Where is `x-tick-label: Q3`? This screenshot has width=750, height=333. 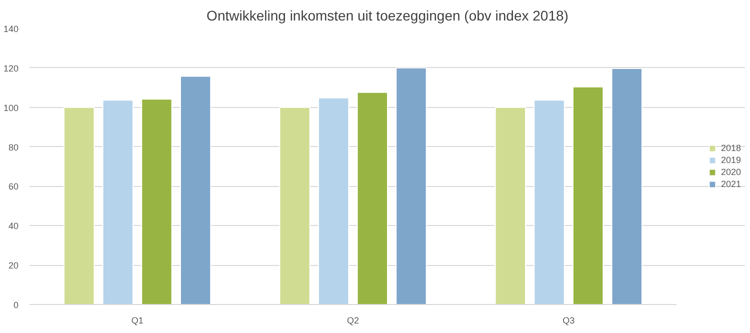 x-tick-label: Q3 is located at coordinates (568, 321).